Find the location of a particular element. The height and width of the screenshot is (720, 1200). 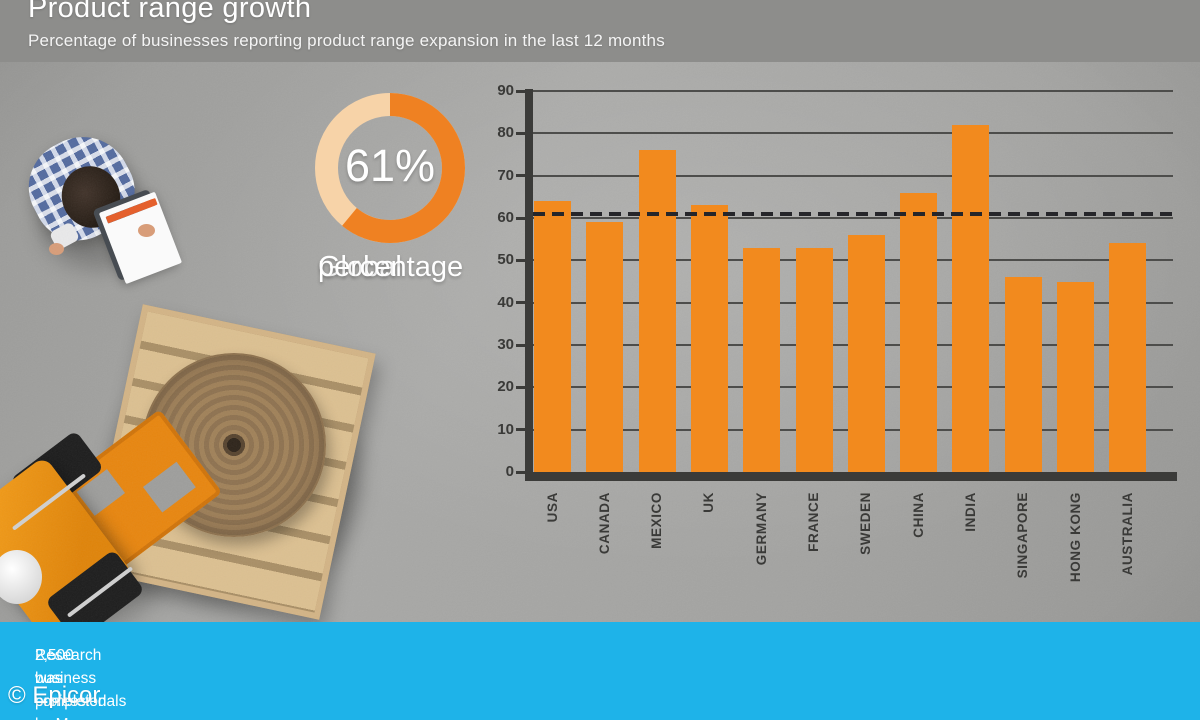

donut-value-label: 61% is located at coordinates (390, 165).